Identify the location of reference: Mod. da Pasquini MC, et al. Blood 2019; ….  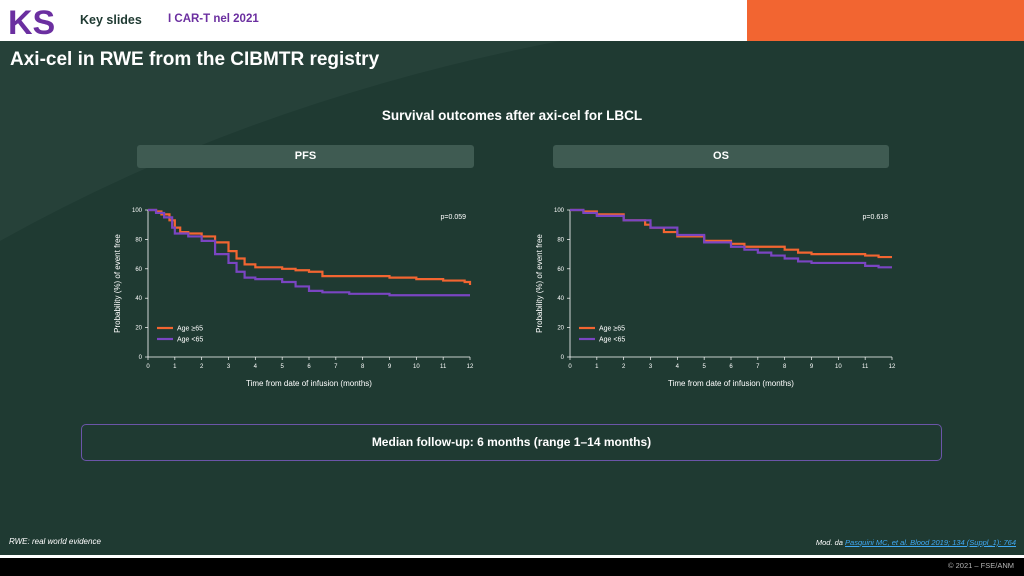
(916, 542).